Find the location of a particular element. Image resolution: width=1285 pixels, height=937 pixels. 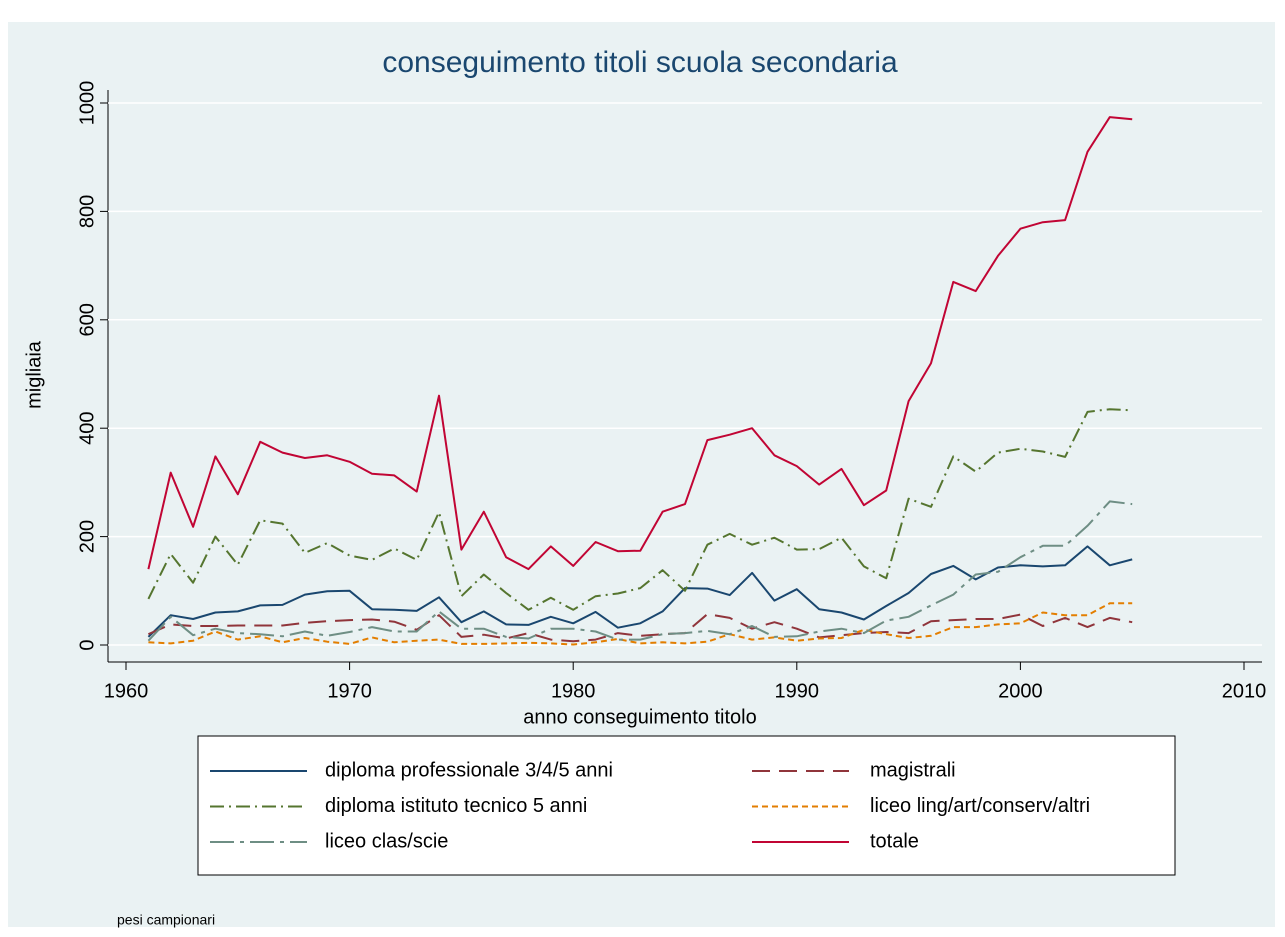

legend-label: liceo clas/scie is located at coordinates (386, 841).